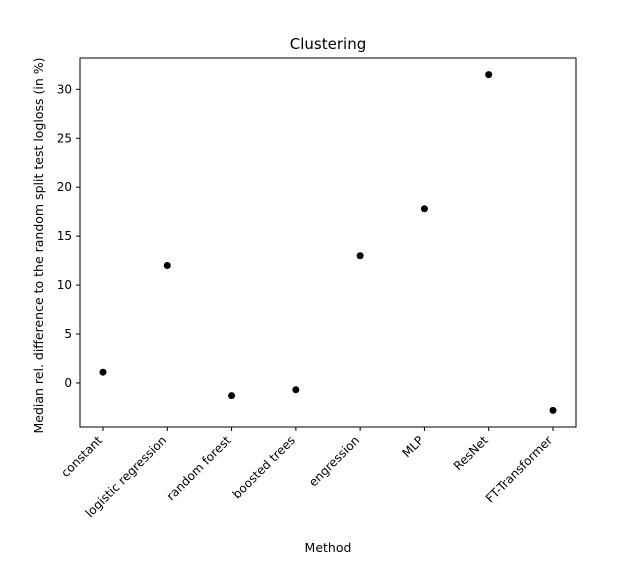  I want to click on y-tick-label: 5, so click(68, 334).